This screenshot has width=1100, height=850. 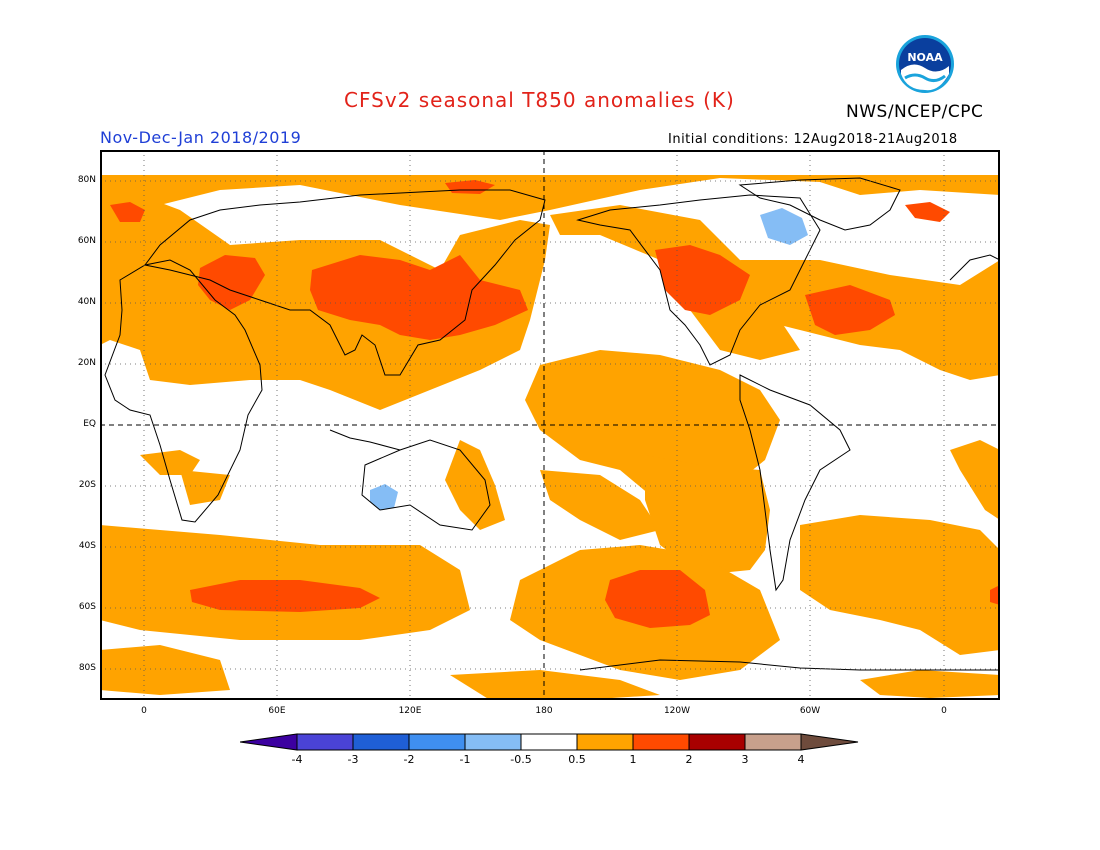 What do you see at coordinates (87, 546) in the screenshot?
I see `lat-label: 40S` at bounding box center [87, 546].